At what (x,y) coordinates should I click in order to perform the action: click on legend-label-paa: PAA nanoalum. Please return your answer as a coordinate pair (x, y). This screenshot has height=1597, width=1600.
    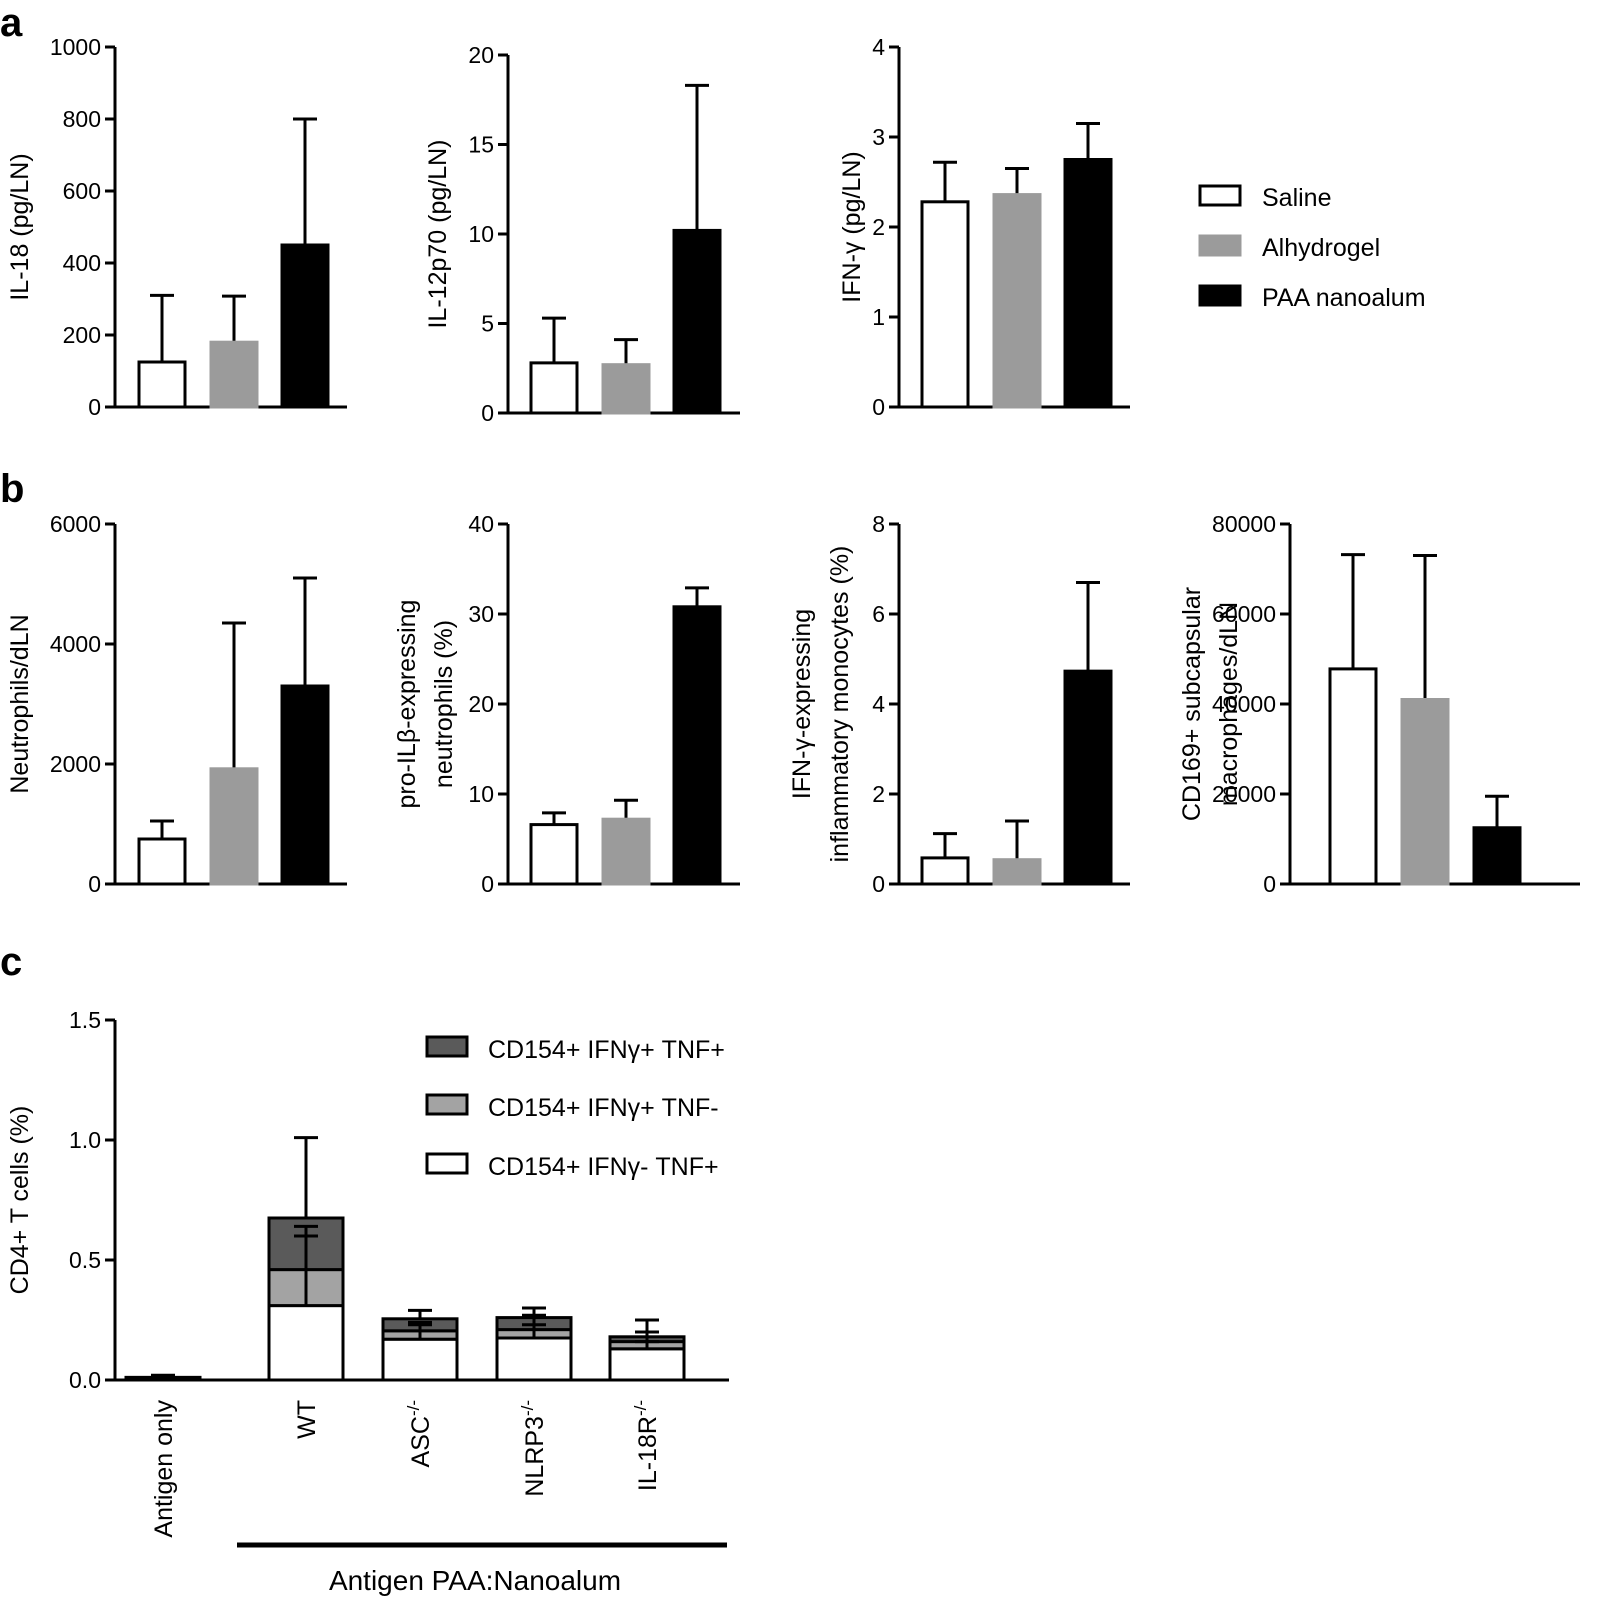
    Looking at the image, I should click on (1344, 298).